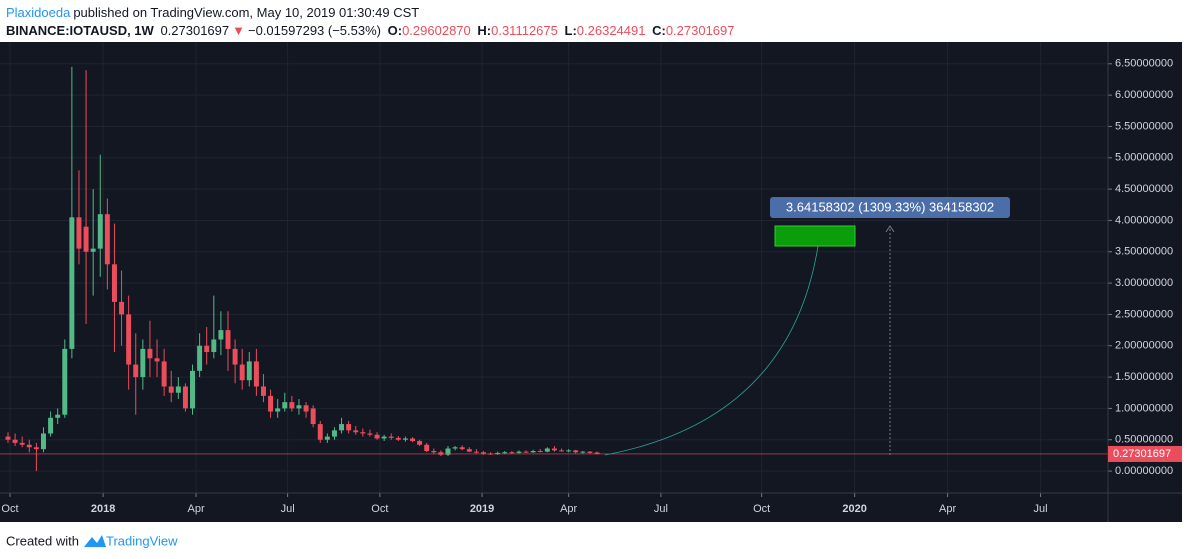 The height and width of the screenshot is (559, 1188). I want to click on x-tick-label: Oct, so click(9, 509).